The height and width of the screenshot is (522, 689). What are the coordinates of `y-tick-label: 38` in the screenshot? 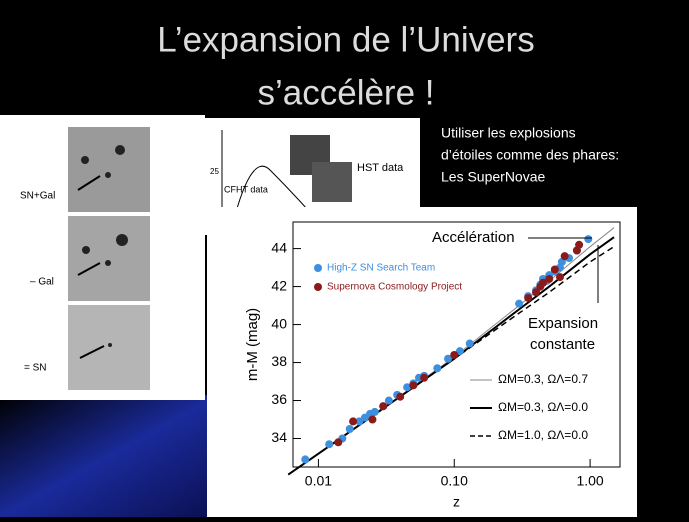 It's located at (279, 361).